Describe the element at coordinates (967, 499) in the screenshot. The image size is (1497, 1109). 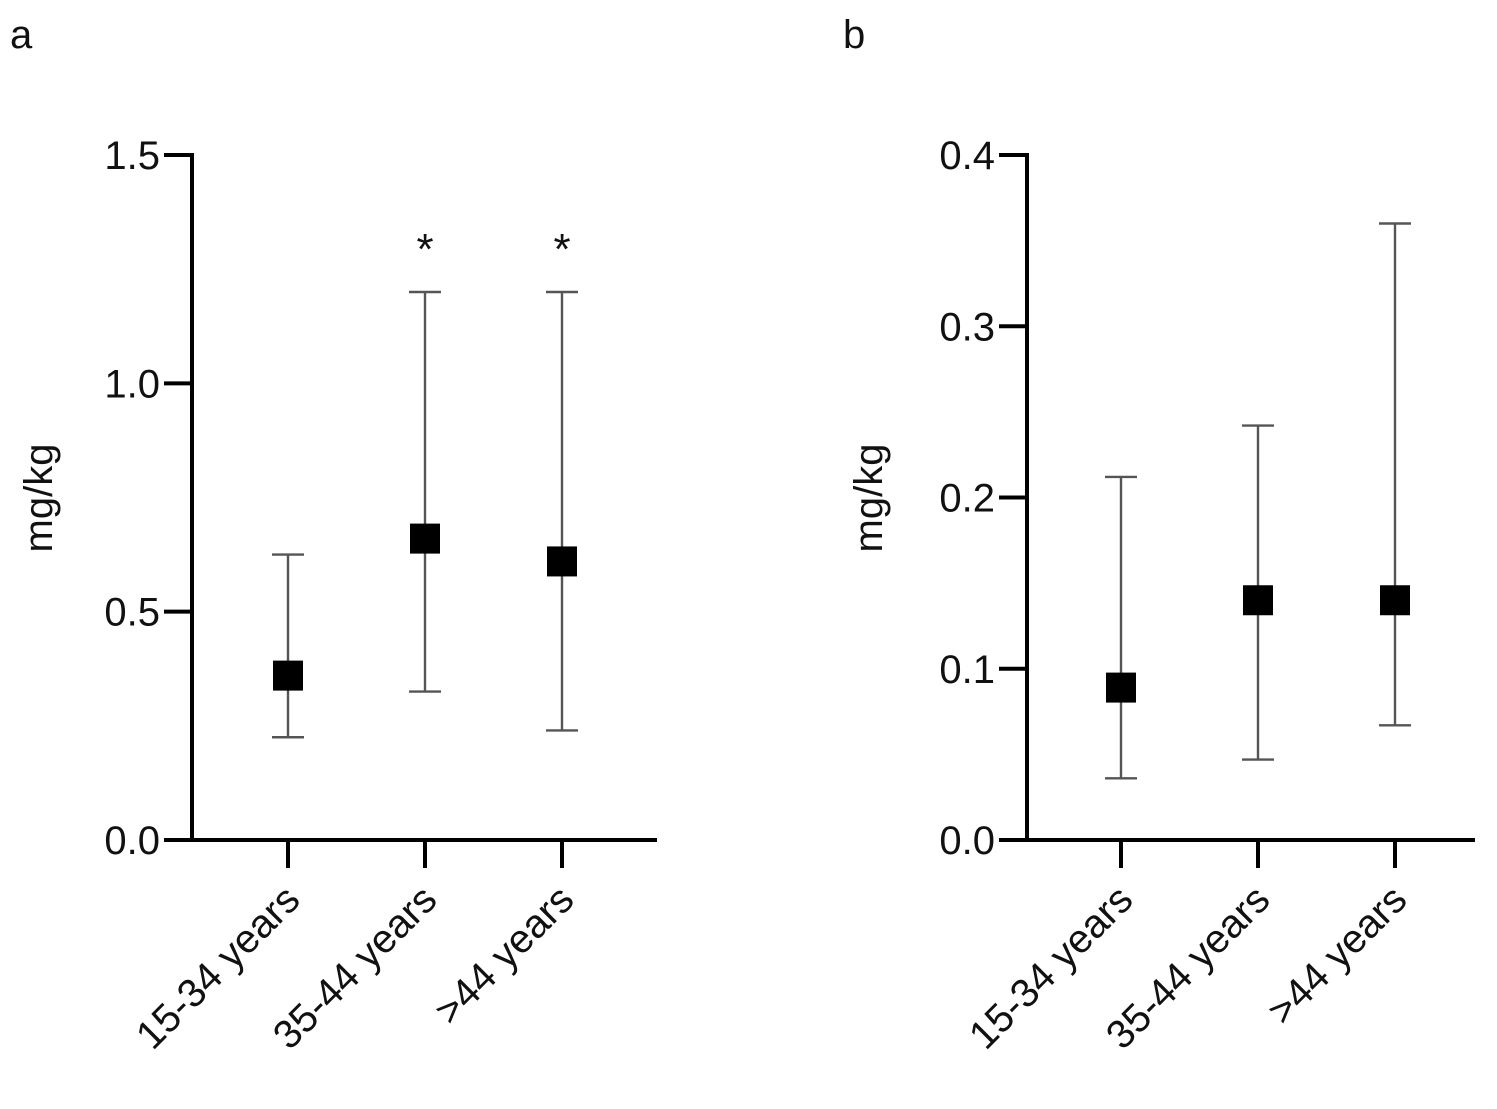
I see `y-tick-label: 0.2` at that location.